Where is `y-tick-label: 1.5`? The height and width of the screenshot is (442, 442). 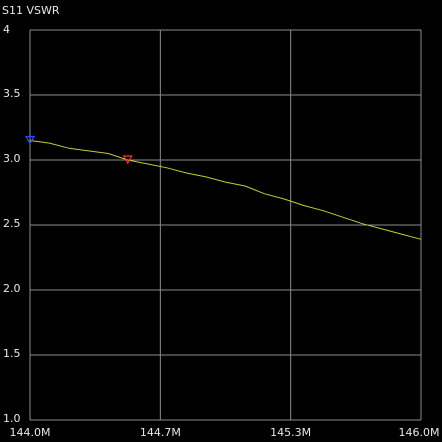 y-tick-label: 1.5 is located at coordinates (12, 353).